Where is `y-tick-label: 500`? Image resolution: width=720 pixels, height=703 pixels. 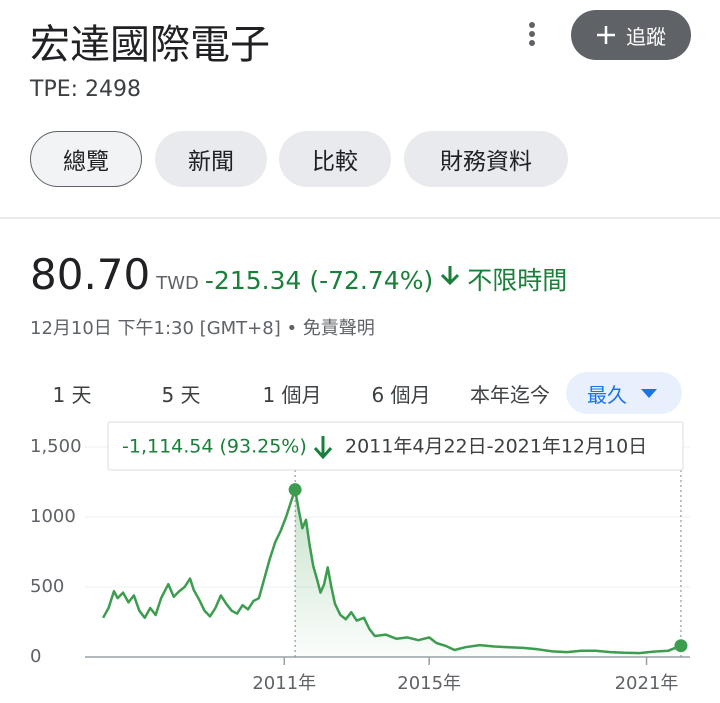
y-tick-label: 500 is located at coordinates (47, 586).